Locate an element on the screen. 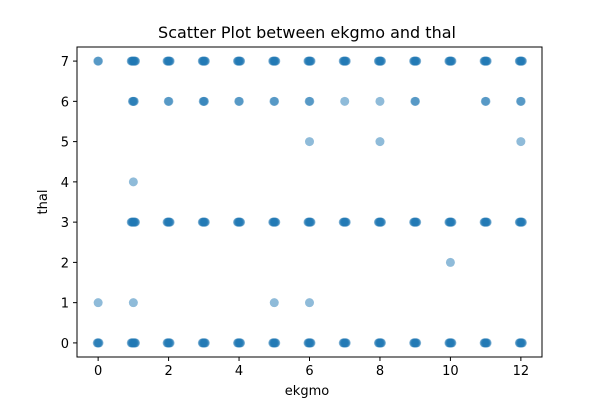  x-tick-label: 2 is located at coordinates (168, 371).